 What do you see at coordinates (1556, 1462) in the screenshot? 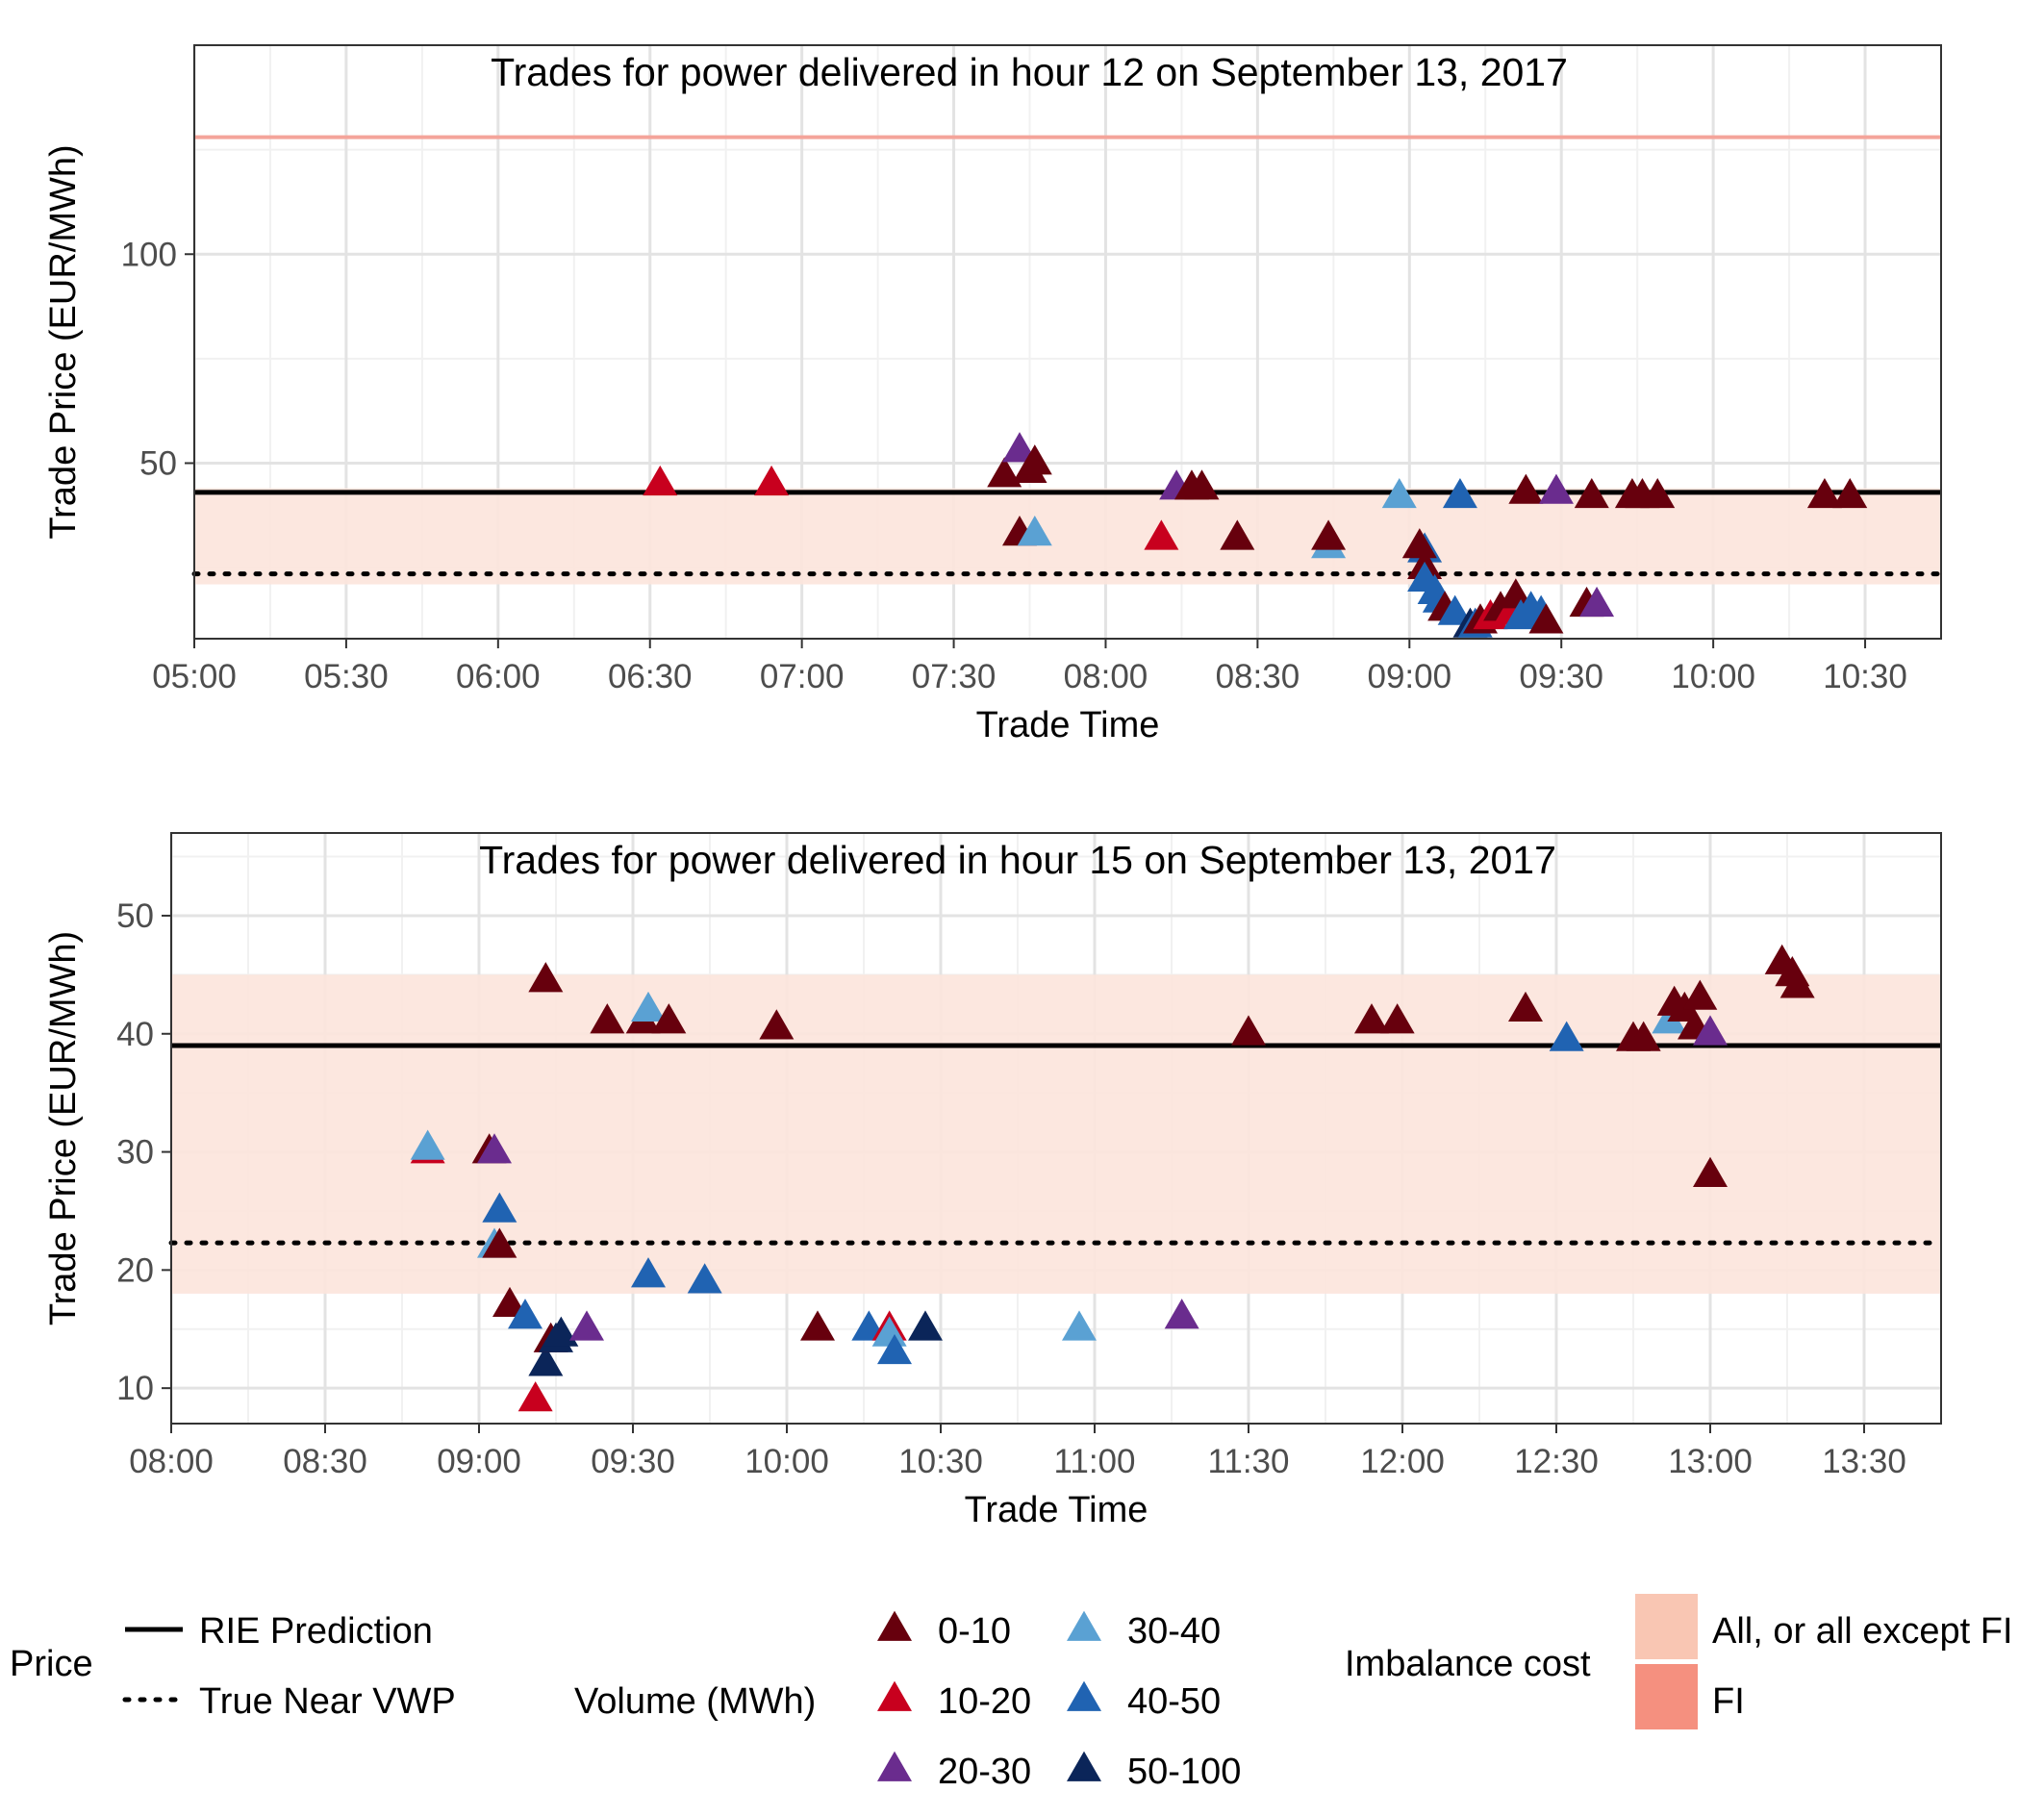
I see `x-tick-label: 12:30` at bounding box center [1556, 1462].